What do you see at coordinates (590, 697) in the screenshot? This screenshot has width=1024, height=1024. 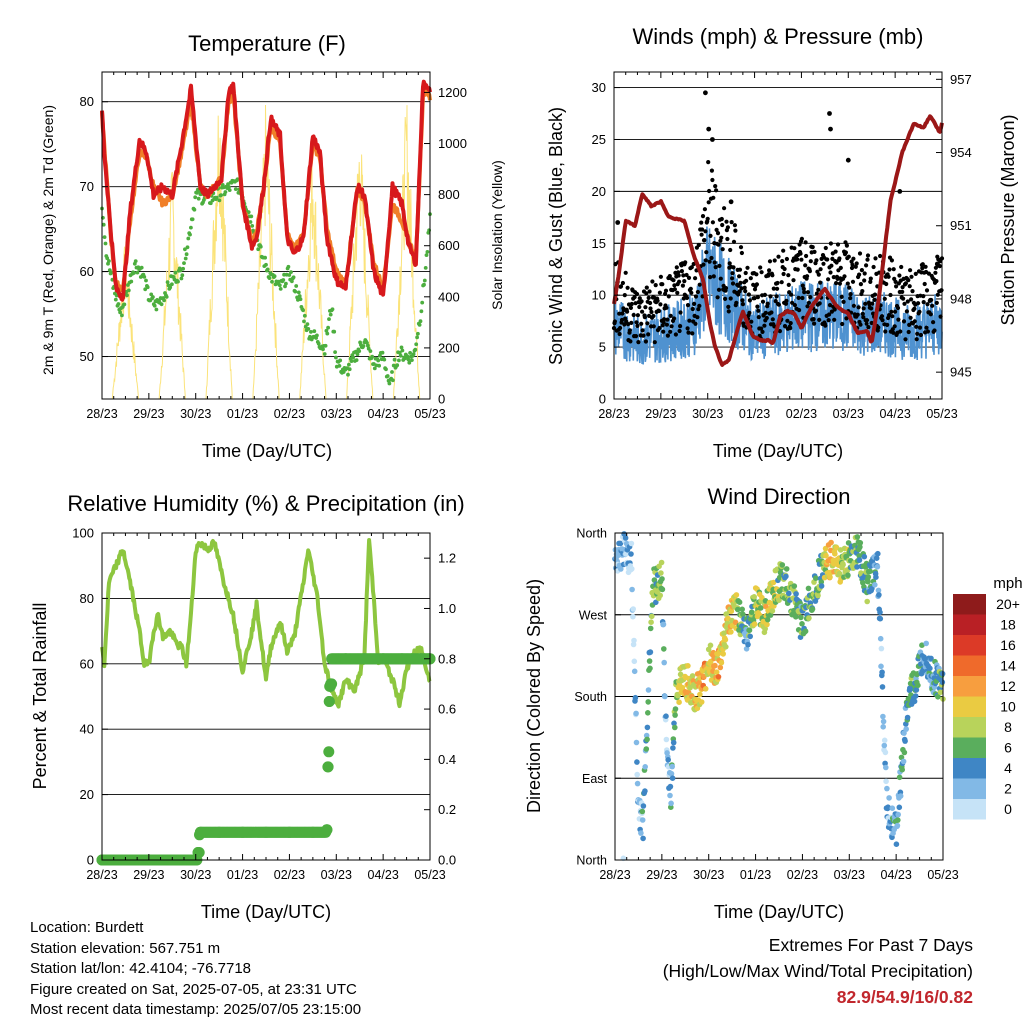 I see `y-tick-label: South` at bounding box center [590, 697].